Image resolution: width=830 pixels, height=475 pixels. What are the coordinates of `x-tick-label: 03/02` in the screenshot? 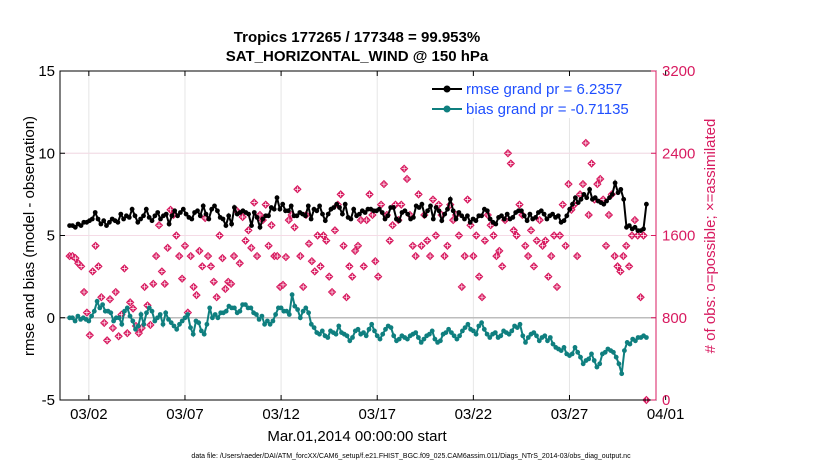 It's located at (89, 414).